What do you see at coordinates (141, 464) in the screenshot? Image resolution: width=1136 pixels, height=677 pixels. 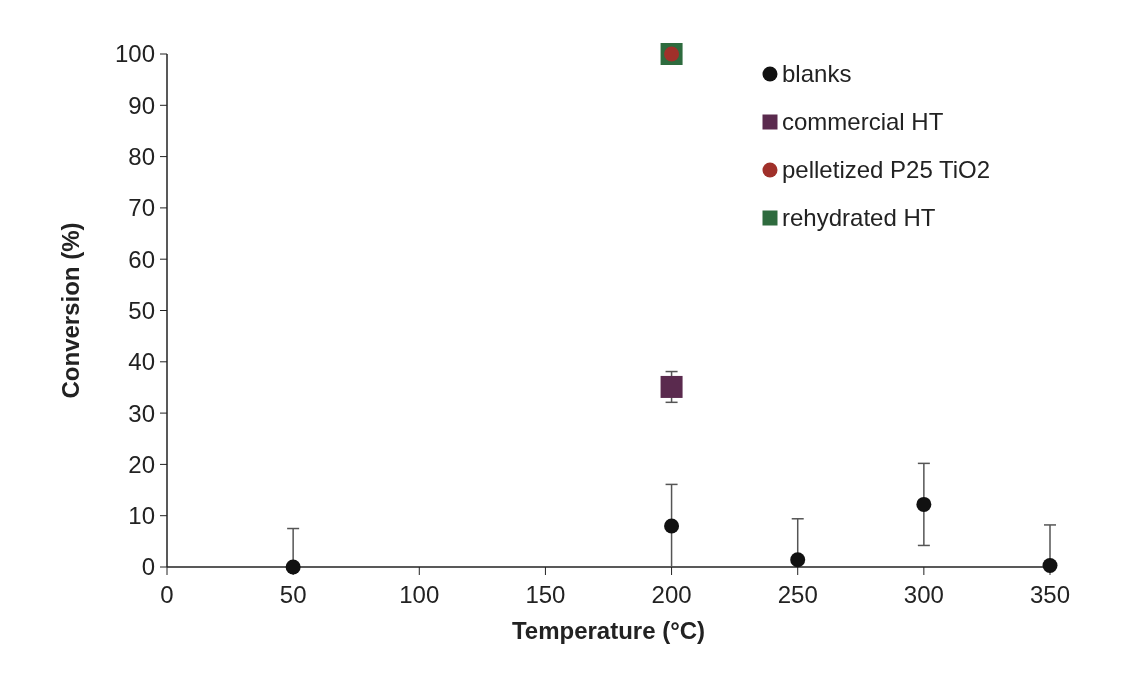 I see `y-tick-label: 20` at bounding box center [141, 464].